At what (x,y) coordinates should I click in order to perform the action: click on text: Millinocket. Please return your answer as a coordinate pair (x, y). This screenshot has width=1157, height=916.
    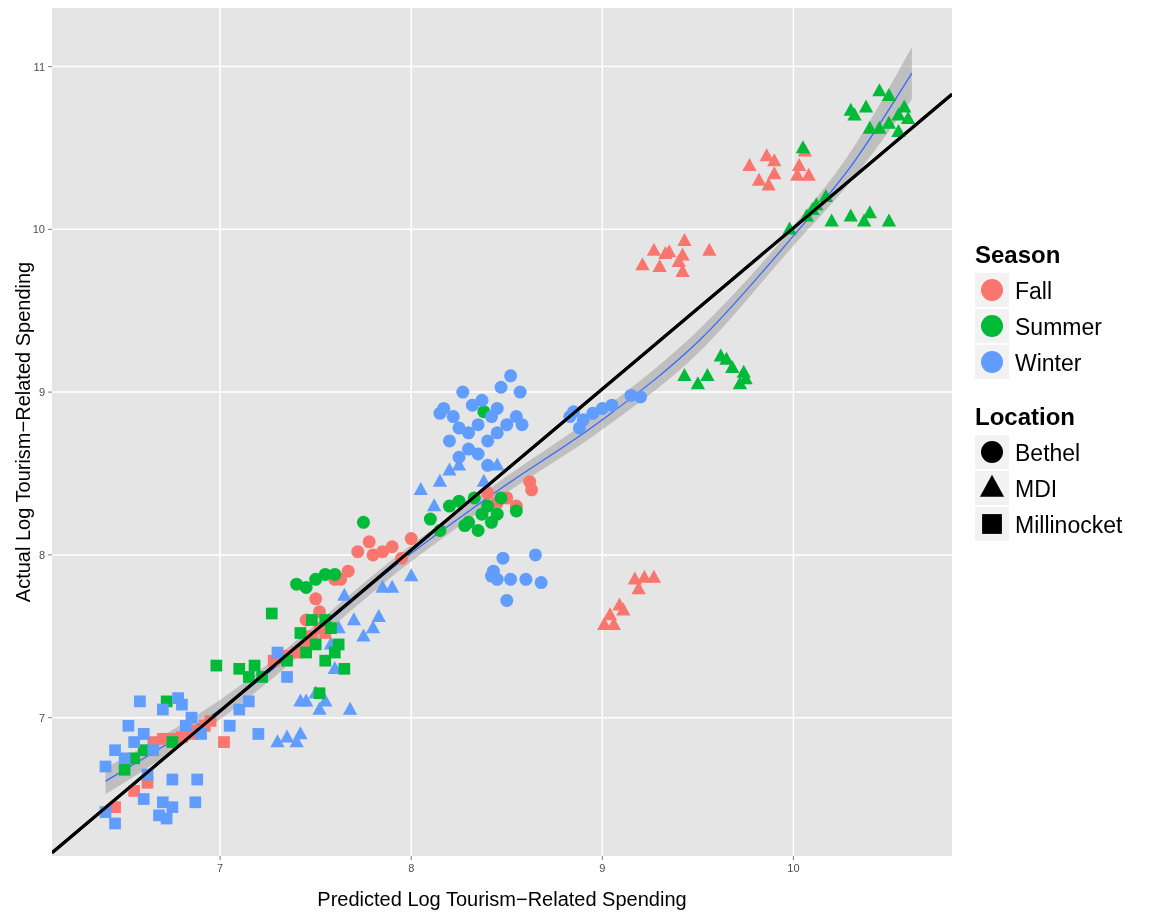
    Looking at the image, I should click on (1069, 525).